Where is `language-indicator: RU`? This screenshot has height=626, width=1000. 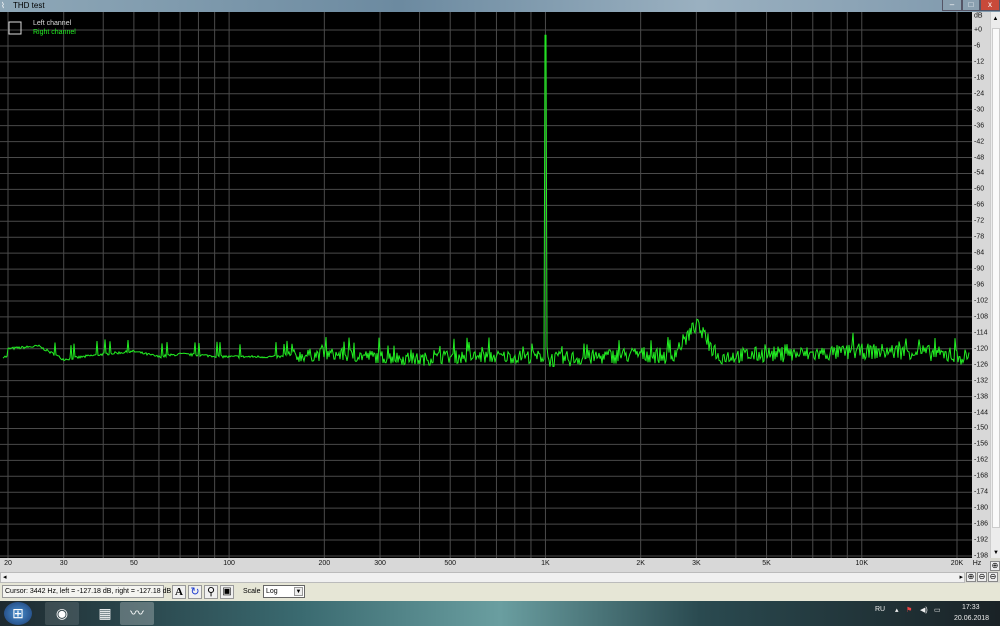 language-indicator: RU is located at coordinates (880, 609).